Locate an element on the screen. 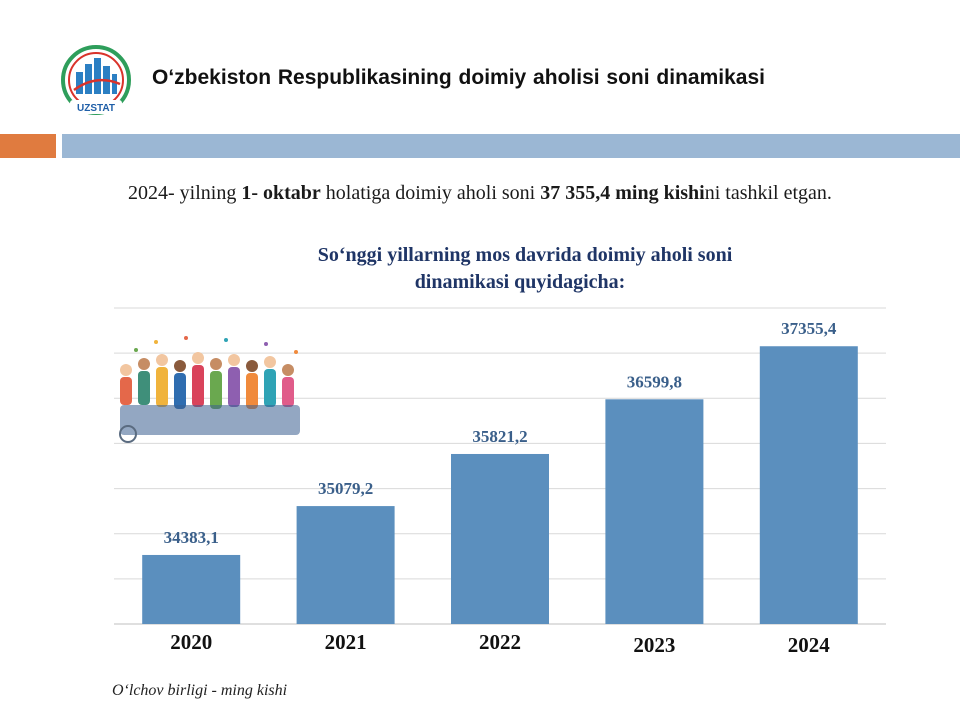 The image size is (960, 720). intro-text-2: holatiga doimiy aholi soni is located at coordinates (430, 193).